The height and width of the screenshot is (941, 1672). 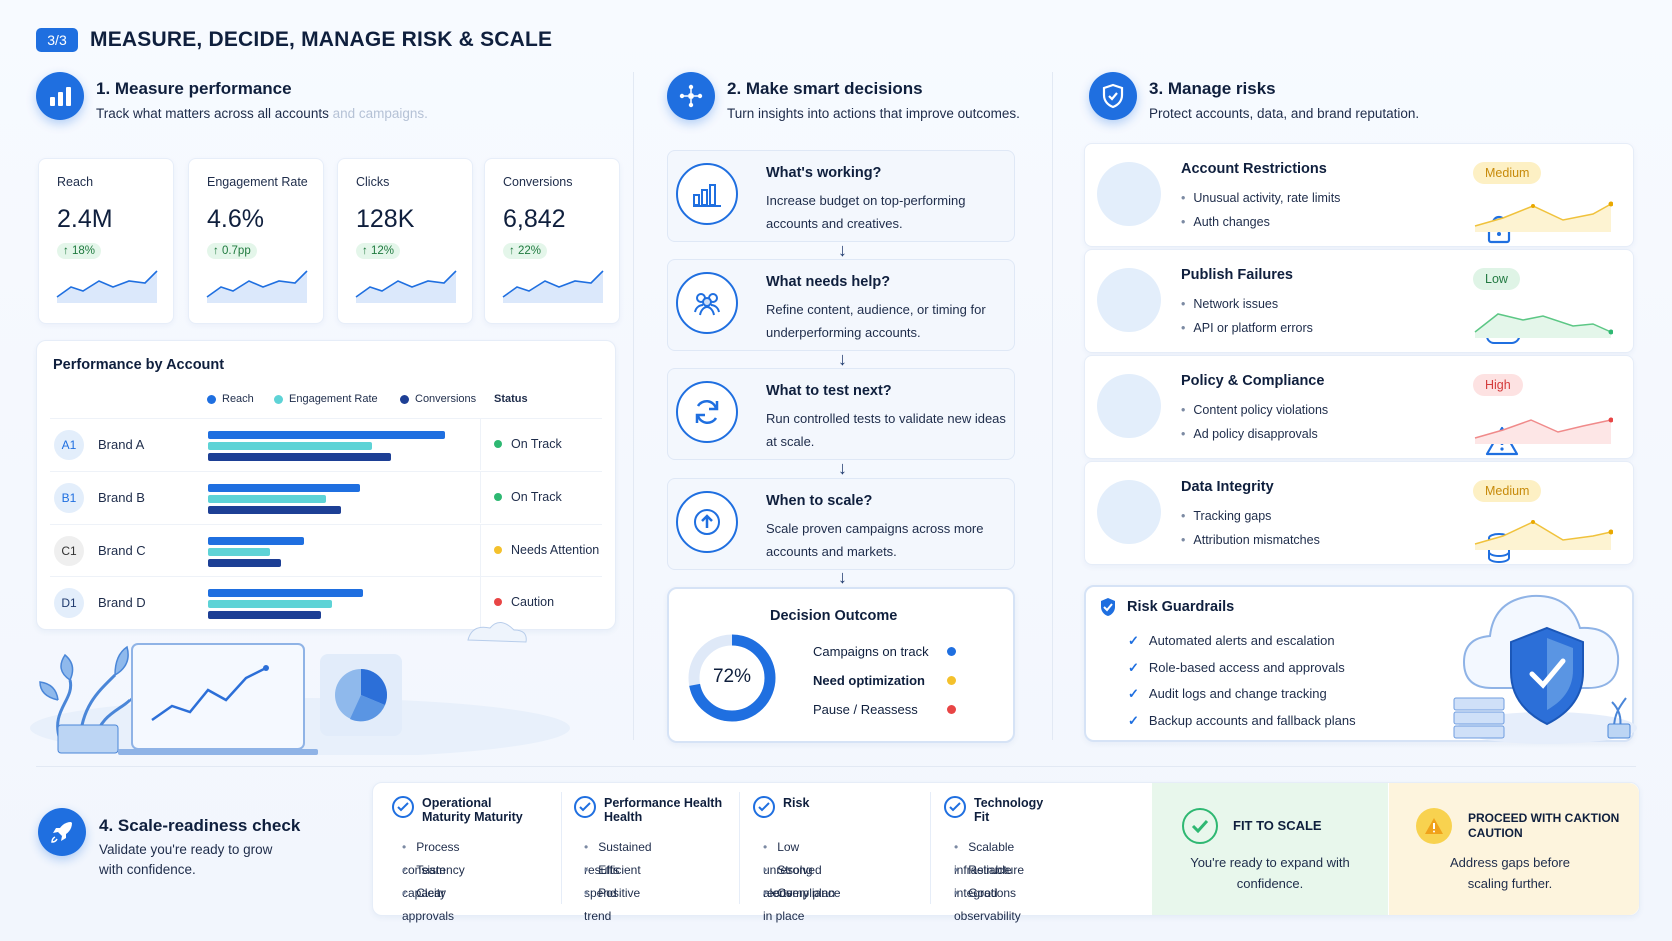 I want to click on decision-outcome-title: Decision Outcome, so click(x=834, y=616).